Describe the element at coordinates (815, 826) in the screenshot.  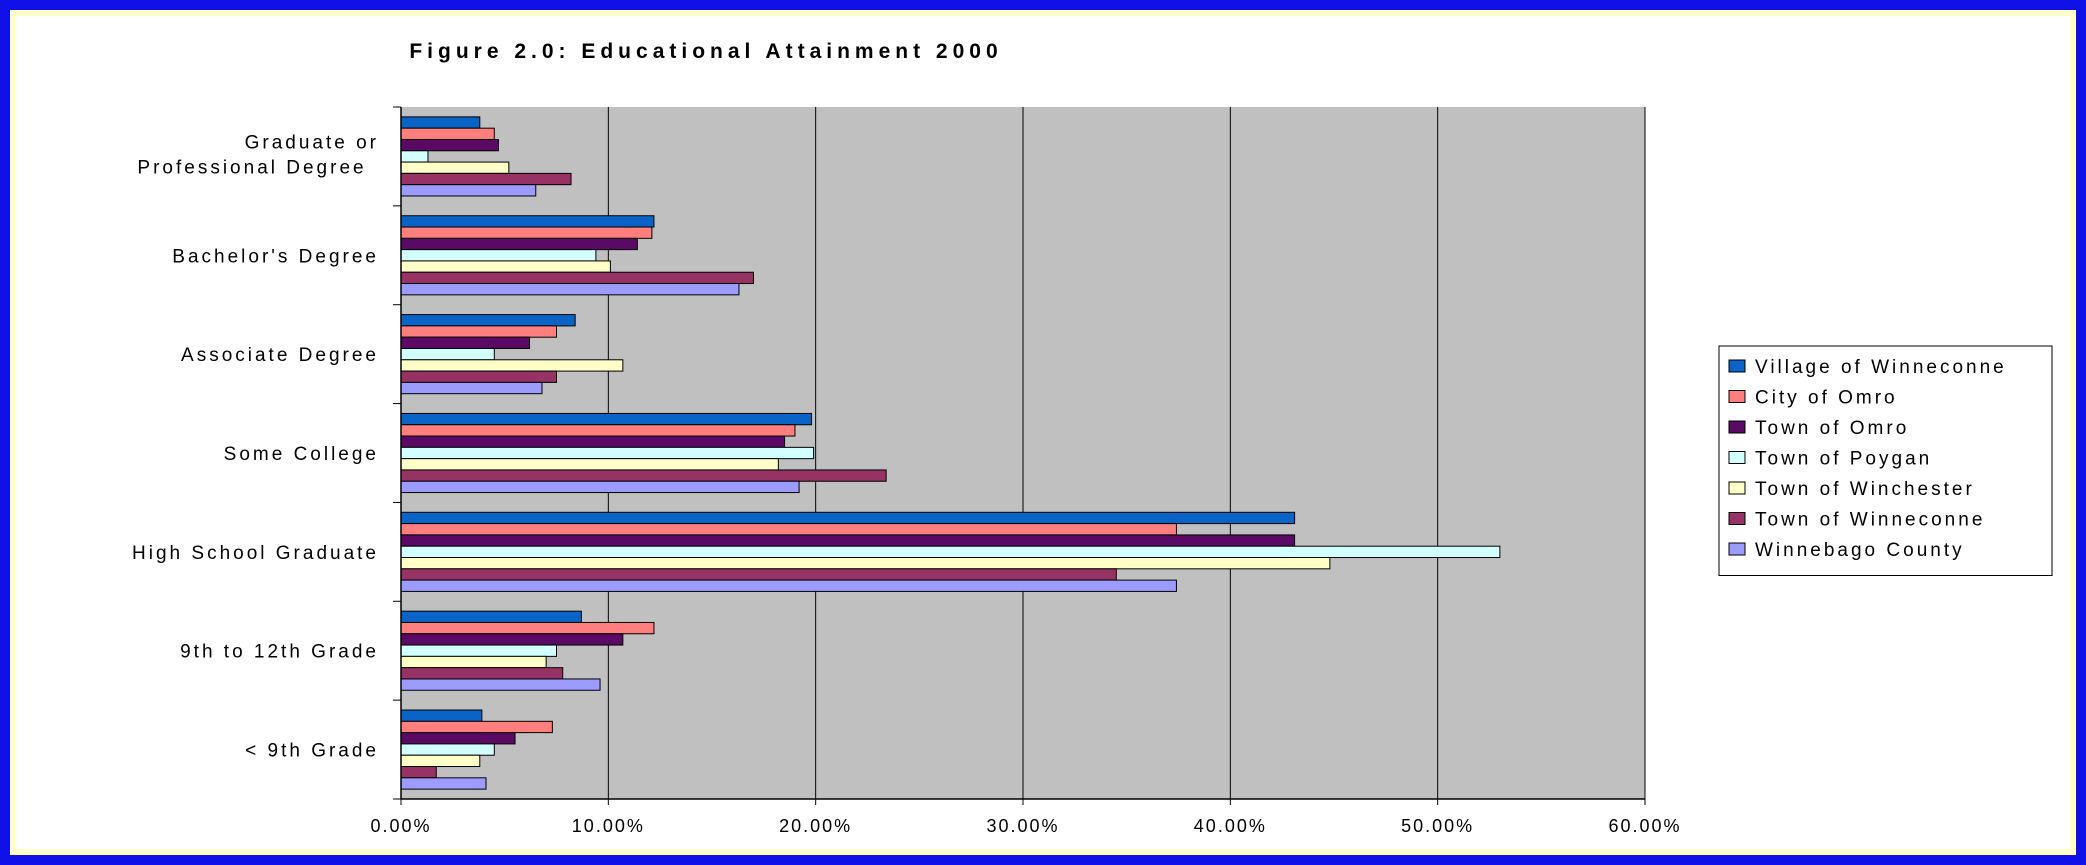
I see `x-tick-label: 20.00%` at that location.